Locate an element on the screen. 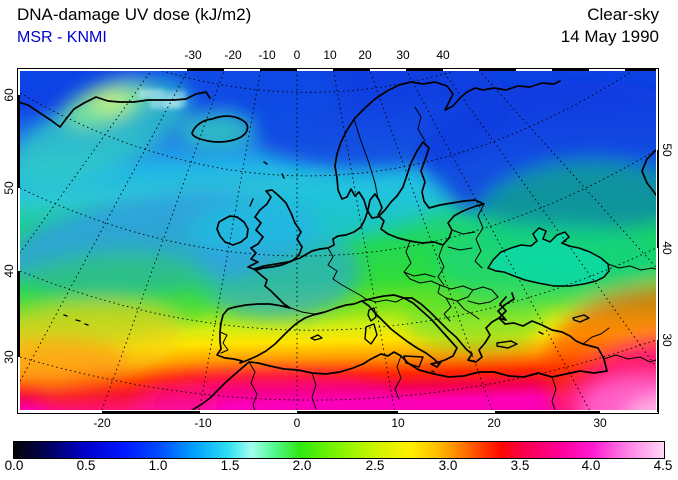  right-axis-tick-label: 30 is located at coordinates (667, 340).